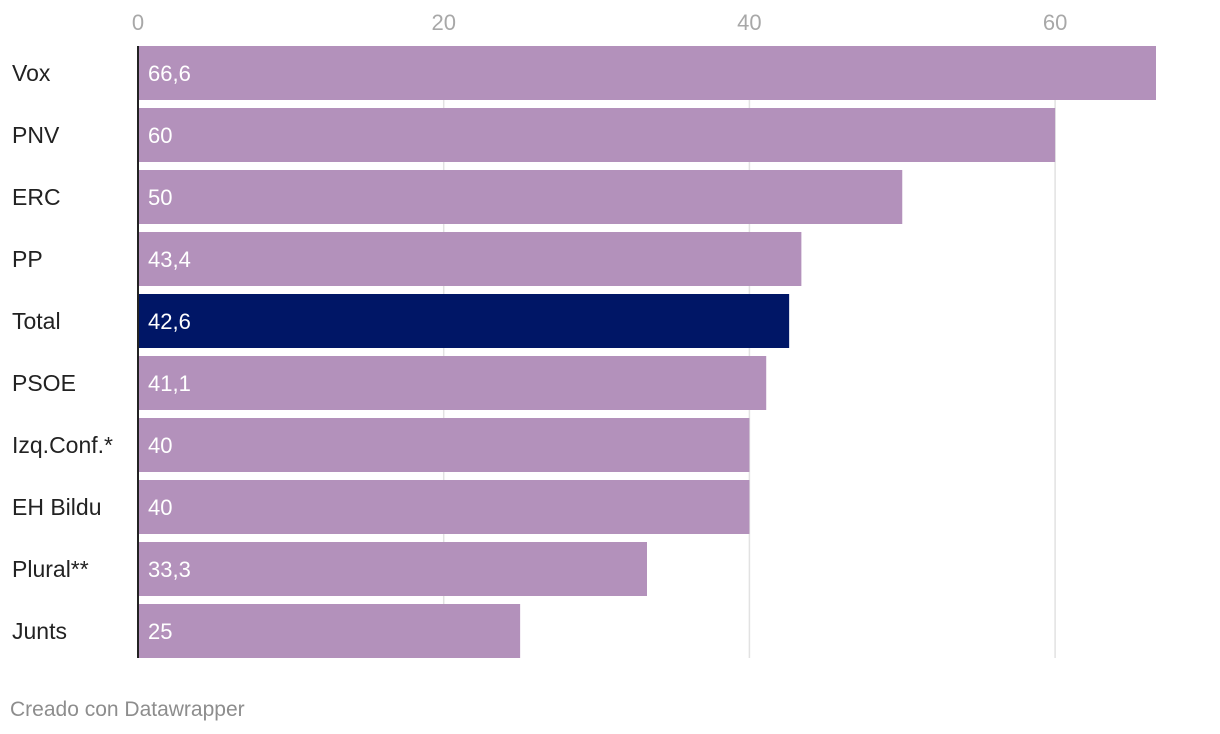 This screenshot has height=734, width=1220. Describe the element at coordinates (160, 507) in the screenshot. I see `value-label-eh-bildu: 40` at that location.